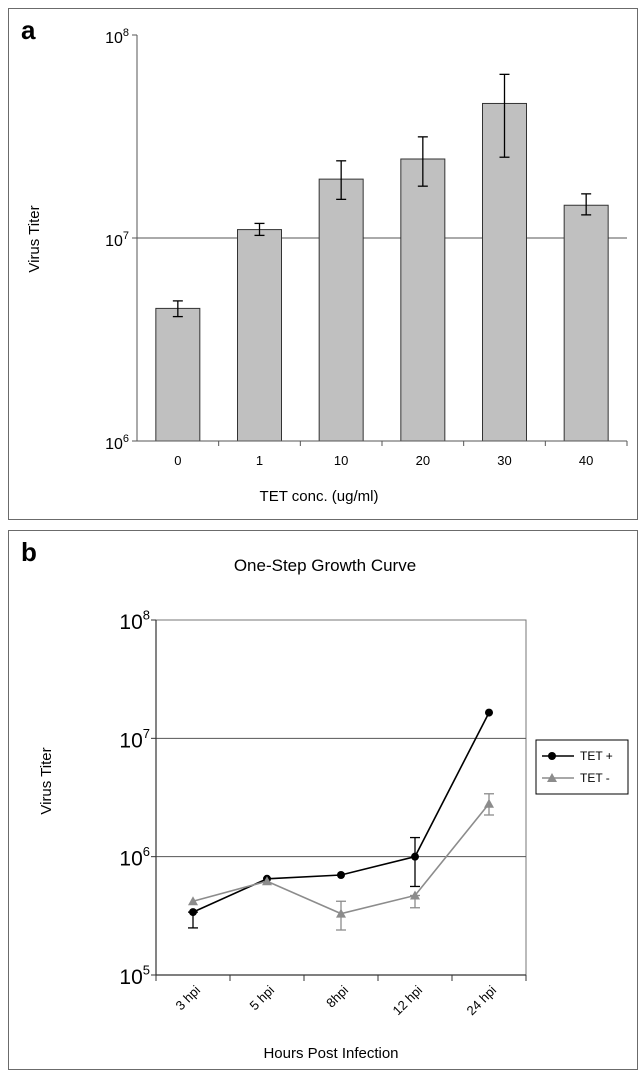 Image resolution: width=641 pixels, height=1076 pixels. What do you see at coordinates (259, 460) in the screenshot?
I see `x-tick-label: 1` at bounding box center [259, 460].